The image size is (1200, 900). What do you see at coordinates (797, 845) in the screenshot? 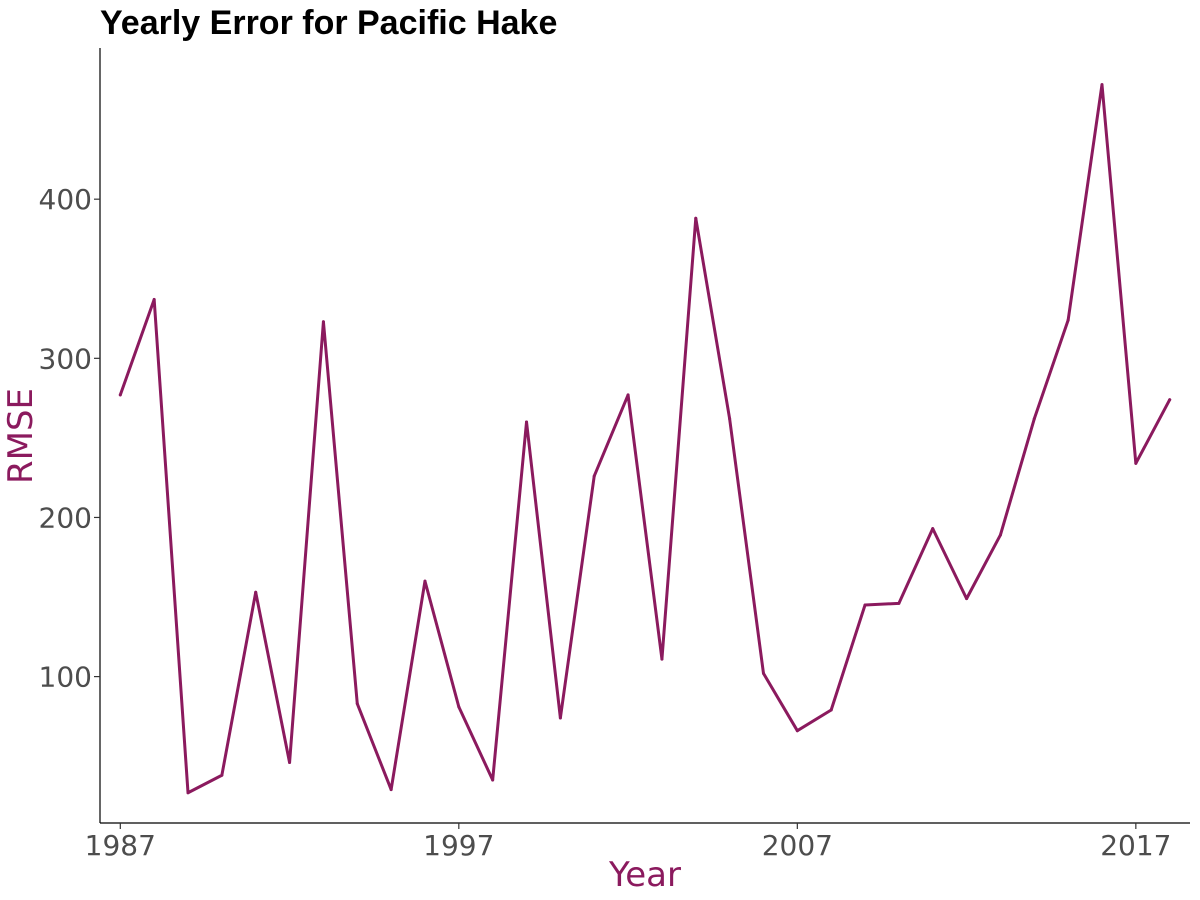
I see `x-tick-label: 2007` at bounding box center [797, 845].